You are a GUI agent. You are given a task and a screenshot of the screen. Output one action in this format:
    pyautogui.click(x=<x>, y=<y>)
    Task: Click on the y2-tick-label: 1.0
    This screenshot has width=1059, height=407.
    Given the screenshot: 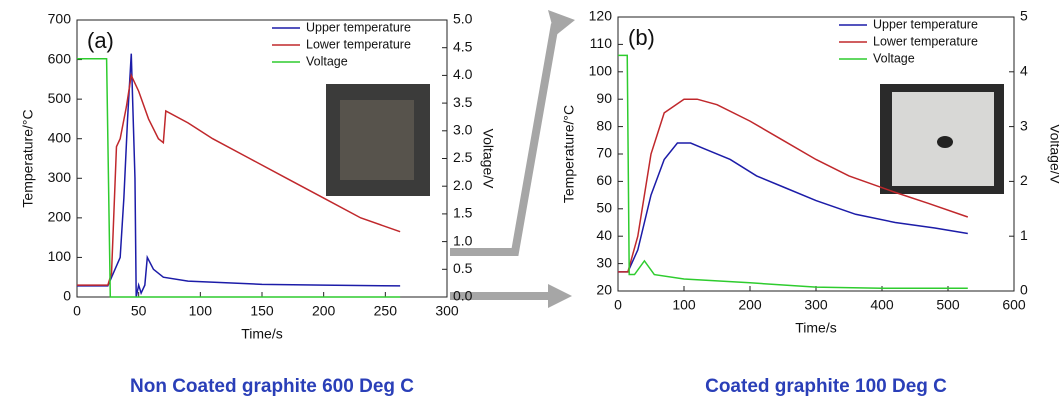 What is the action you would take?
    pyautogui.click(x=463, y=240)
    